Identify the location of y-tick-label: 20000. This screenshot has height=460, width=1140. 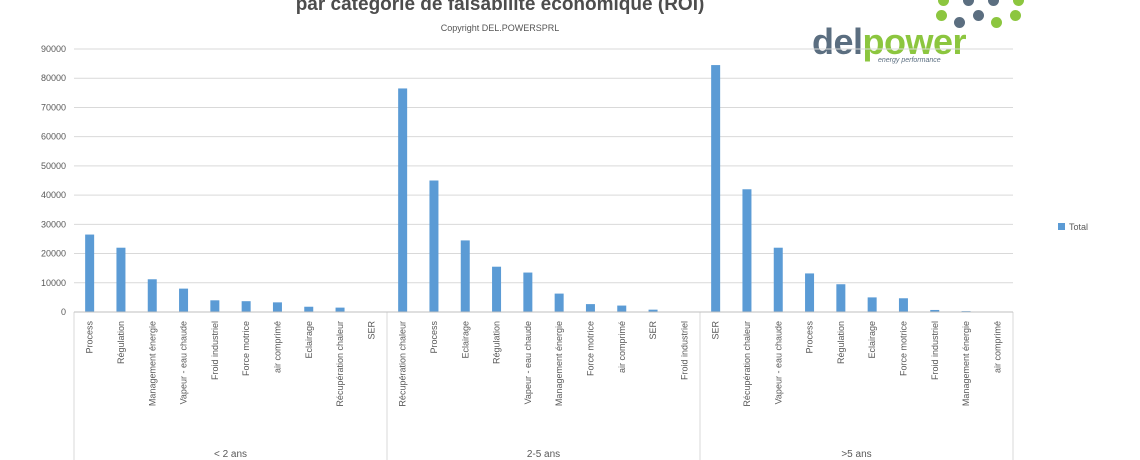
(53, 254).